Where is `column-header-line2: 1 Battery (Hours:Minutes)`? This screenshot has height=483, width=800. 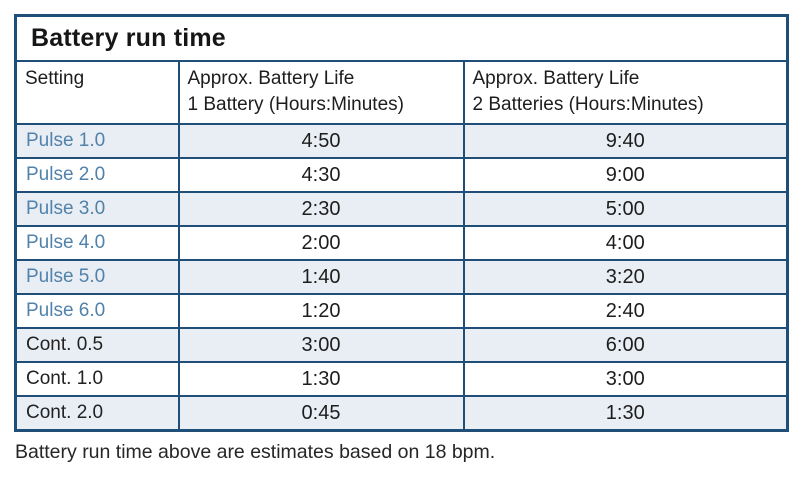
column-header-line2: 1 Battery (Hours:Minutes) is located at coordinates (295, 104).